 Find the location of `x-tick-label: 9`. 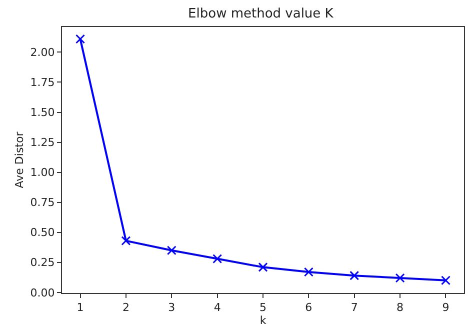

x-tick-label: 9 is located at coordinates (446, 307).